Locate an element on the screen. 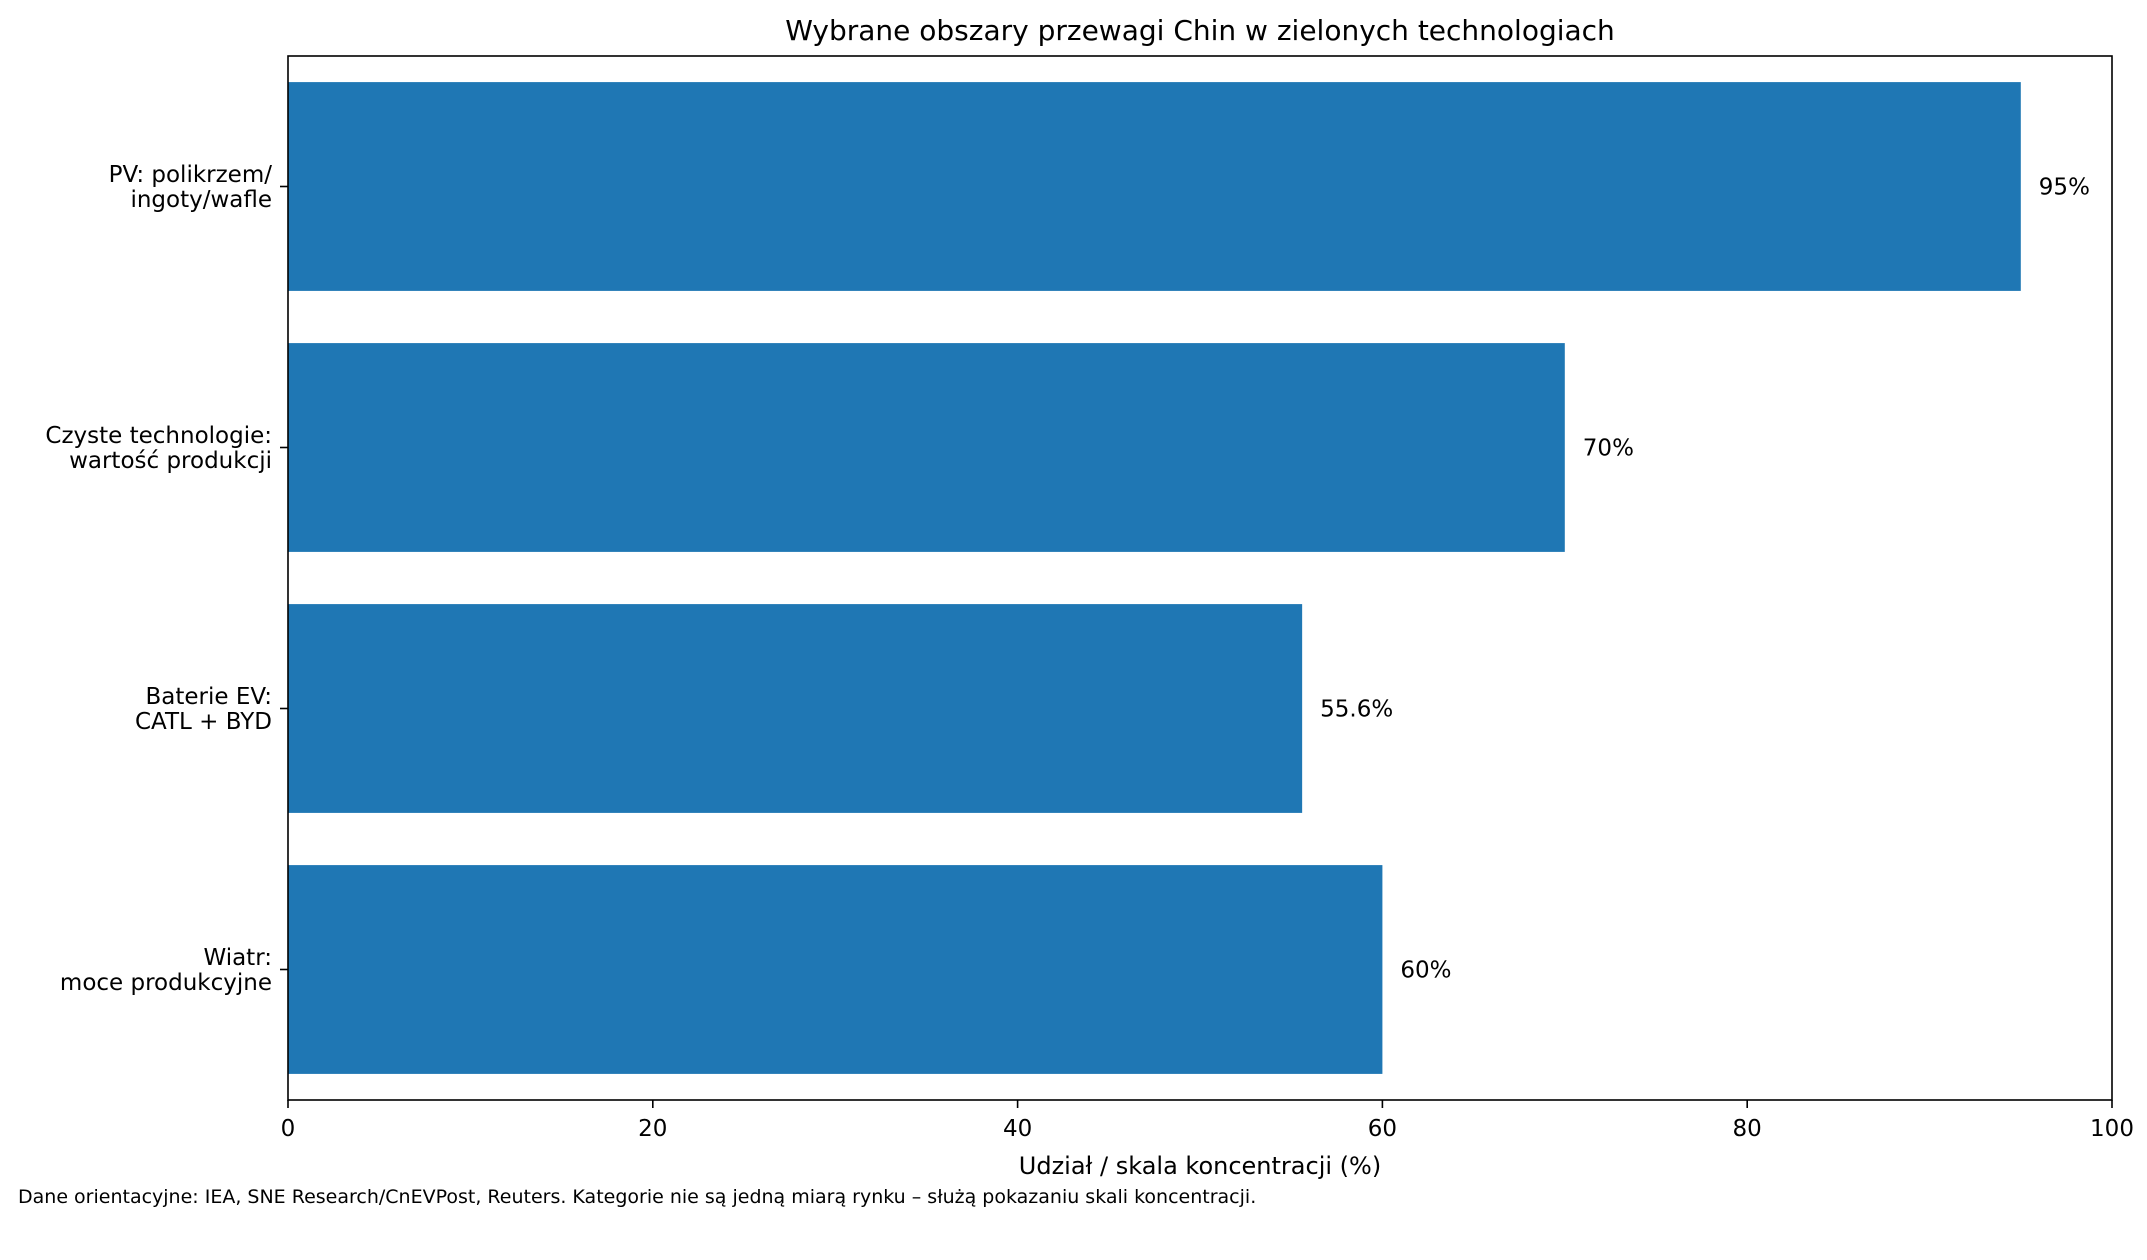 The height and width of the screenshot is (1260, 2147). value-label-2: 55.6% is located at coordinates (1356, 710).